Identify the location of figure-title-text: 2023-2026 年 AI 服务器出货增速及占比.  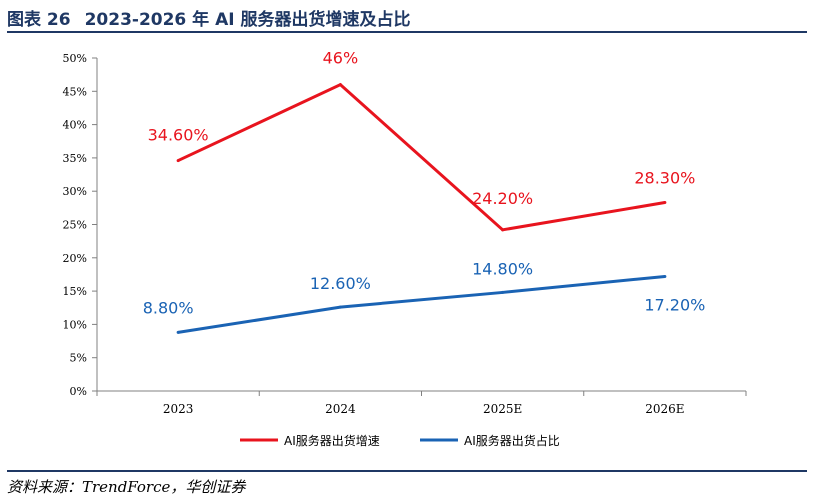
(247, 20).